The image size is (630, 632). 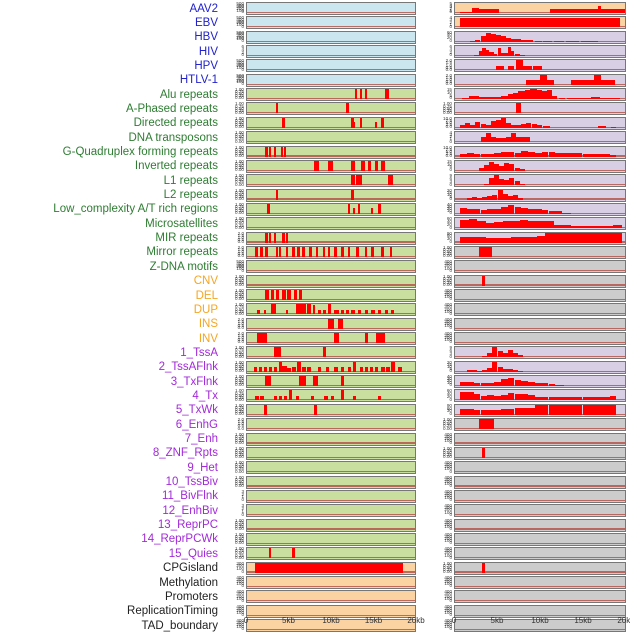 What do you see at coordinates (182, 252) in the screenshot?
I see `track-label-mirror-repeats: Mirror repeats` at bounding box center [182, 252].